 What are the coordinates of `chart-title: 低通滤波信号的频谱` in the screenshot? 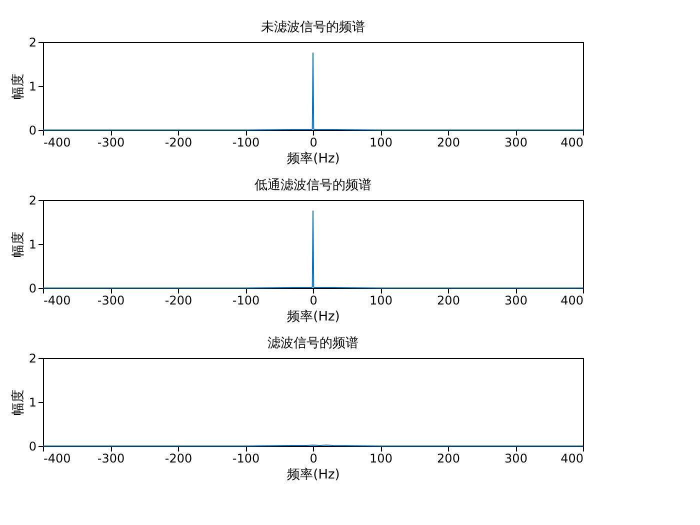 It's located at (313, 185).